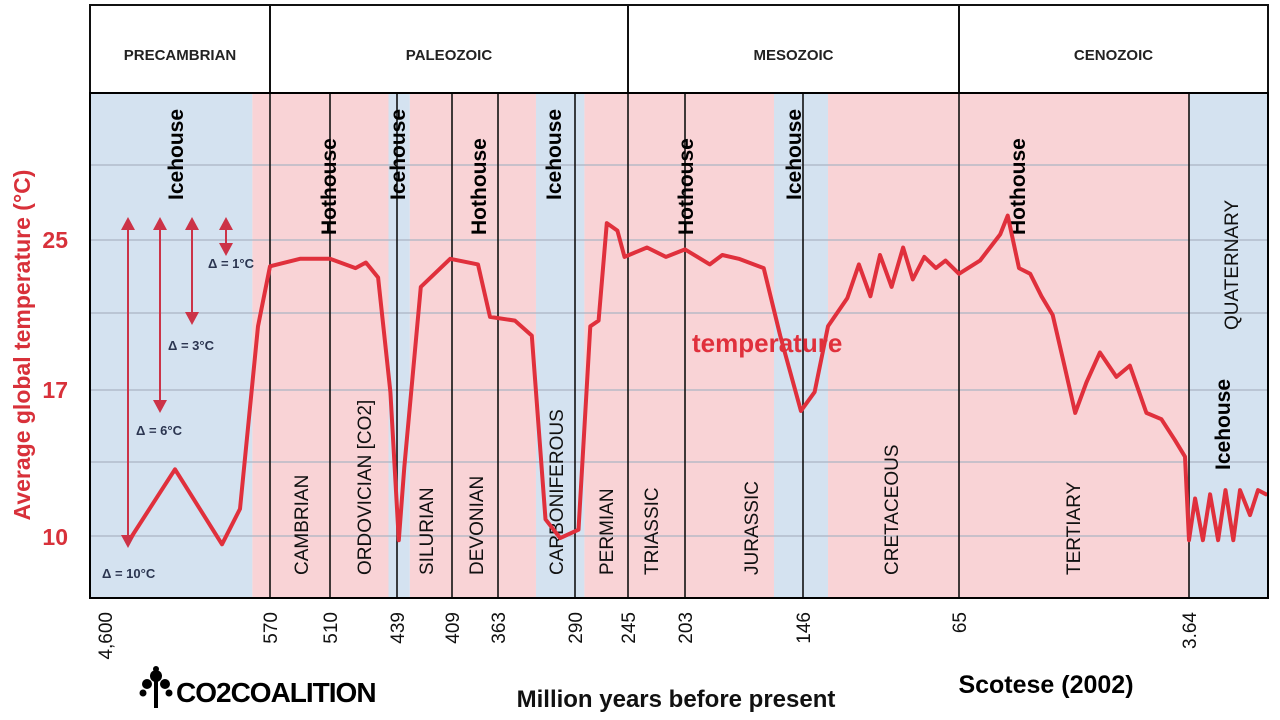 The image size is (1280, 720). Describe the element at coordinates (427, 531) in the screenshot. I see `period-label: SILURIAN` at that location.